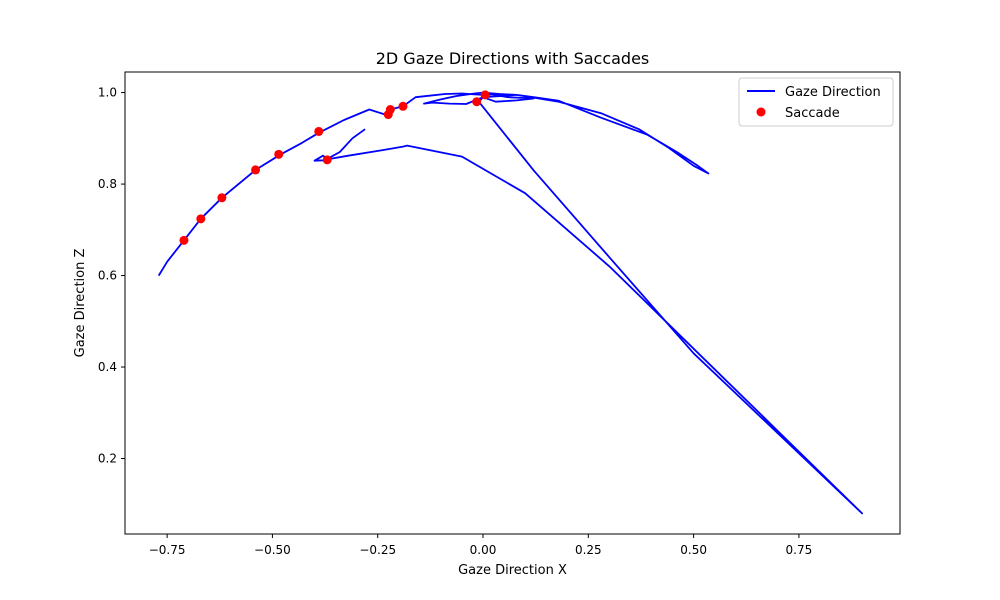 This screenshot has height=600, width=1000. I want to click on x-axis-label: Gaze Direction X, so click(512, 570).